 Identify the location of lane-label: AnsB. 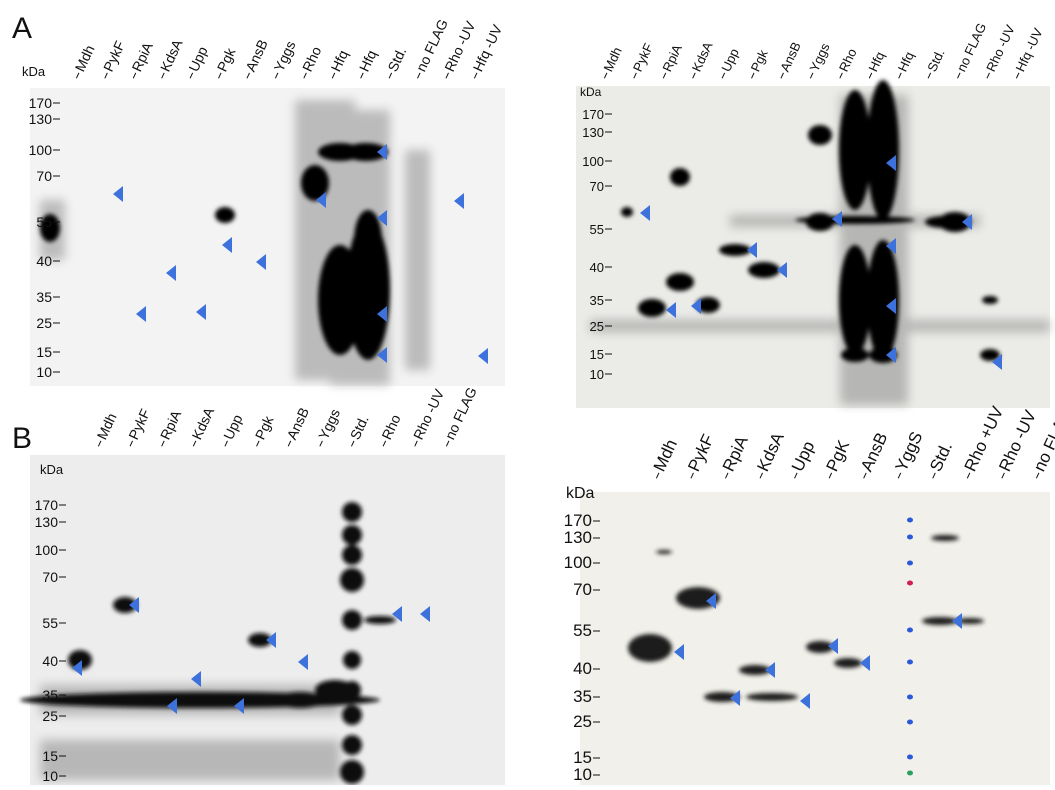
(790, 57).